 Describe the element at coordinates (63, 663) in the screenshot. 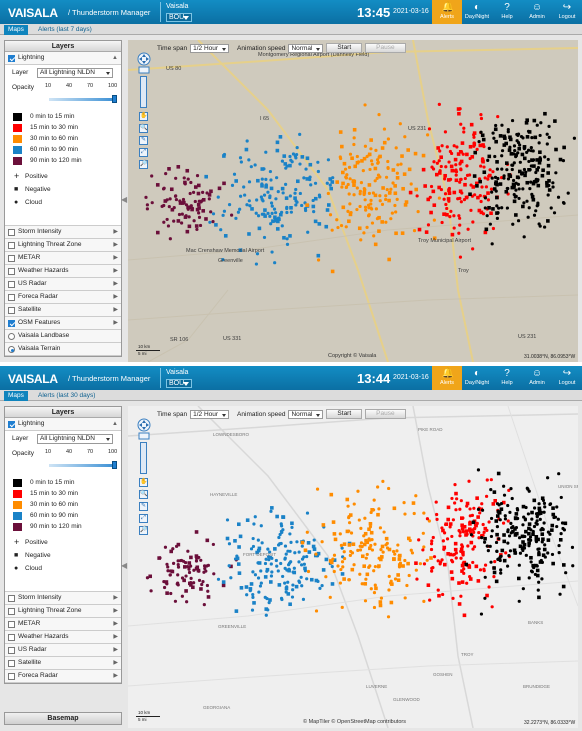

I see `layer-row: Satellite ▶` at that location.